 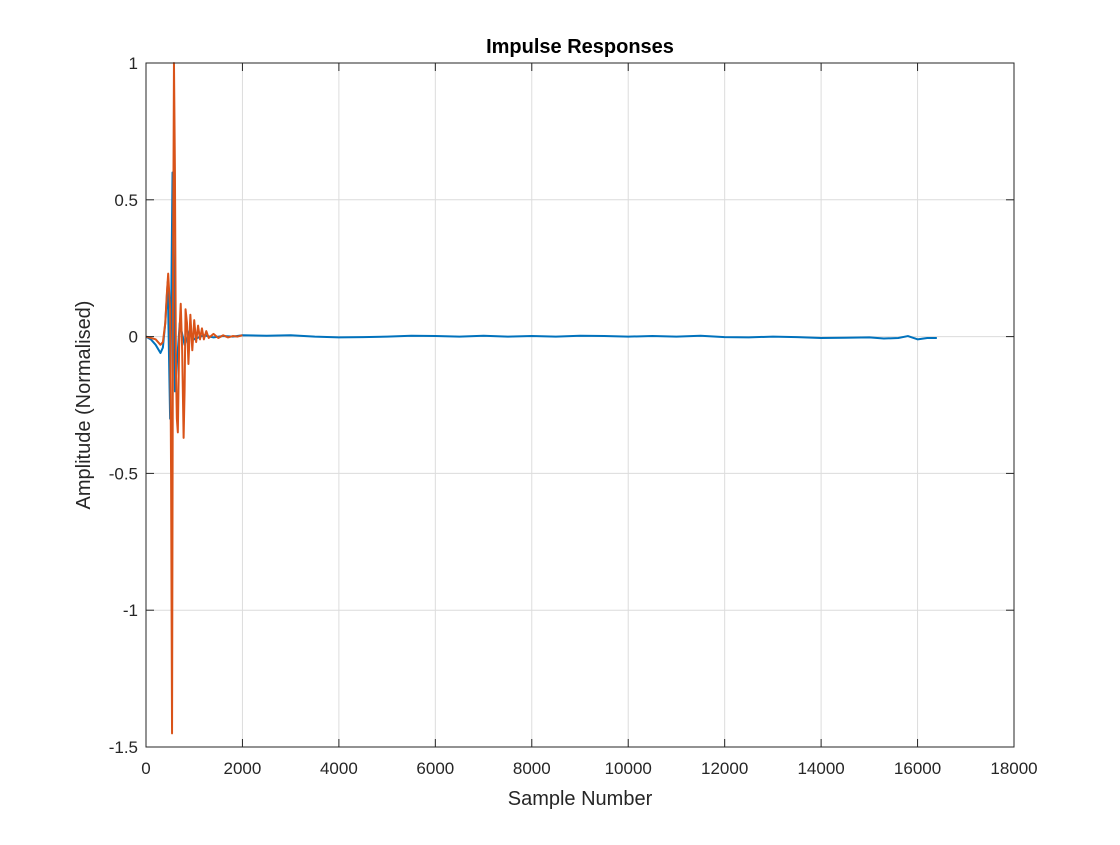 I want to click on x-tick-label: 2000, so click(x=243, y=768).